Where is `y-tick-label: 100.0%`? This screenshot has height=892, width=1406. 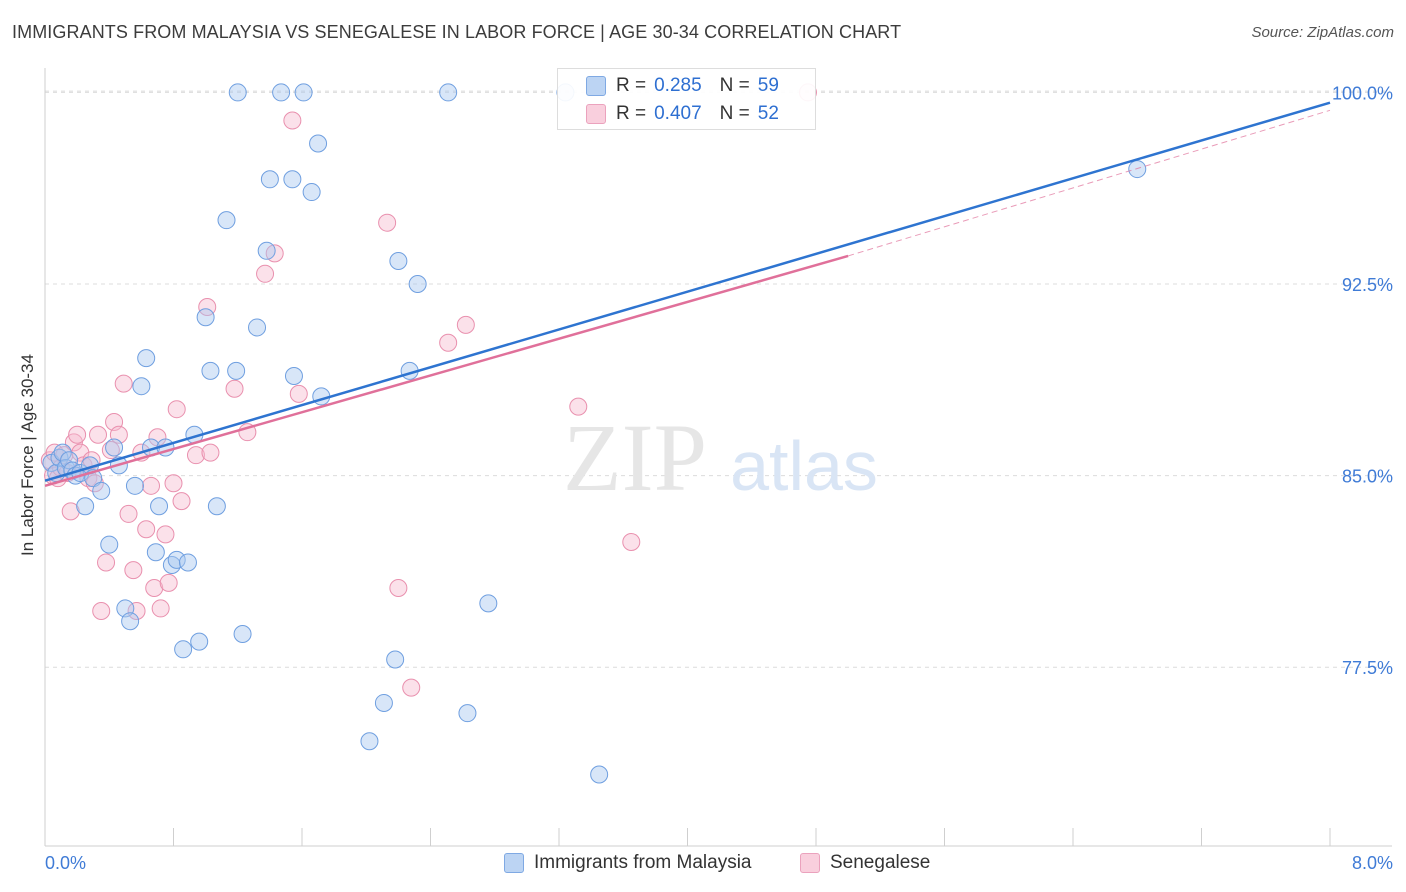 y-tick-label: 100.0% is located at coordinates (1362, 93).